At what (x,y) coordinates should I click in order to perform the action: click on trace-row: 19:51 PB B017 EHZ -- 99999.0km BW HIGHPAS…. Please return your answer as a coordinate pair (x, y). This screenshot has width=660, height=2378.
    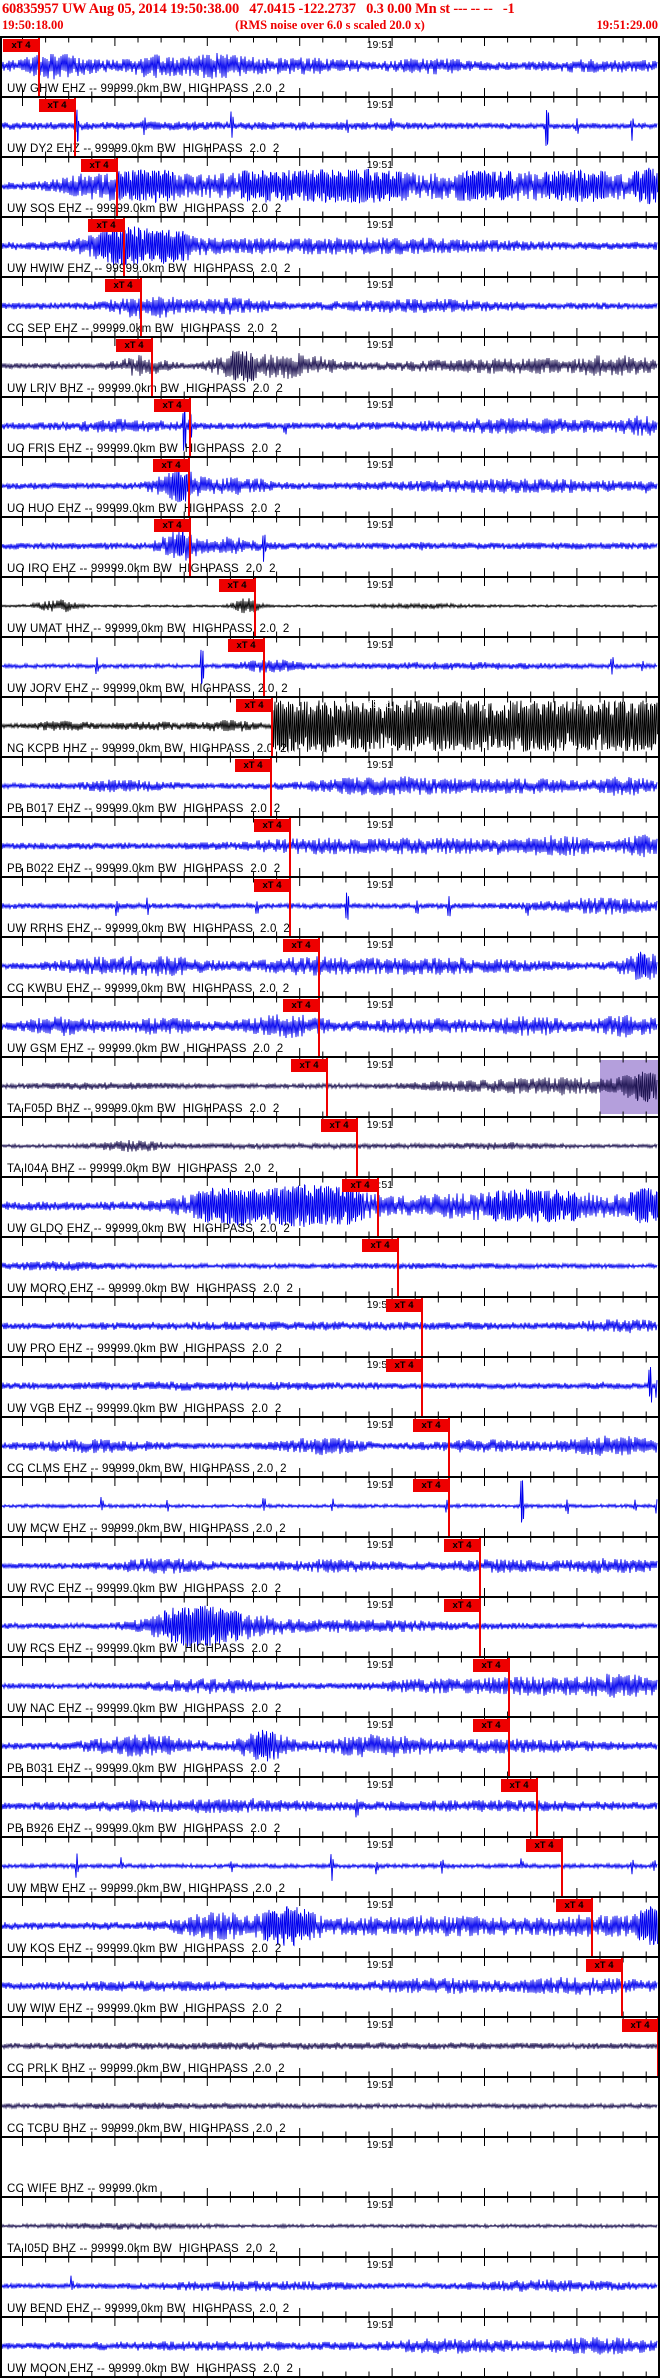
    Looking at the image, I should click on (330, 786).